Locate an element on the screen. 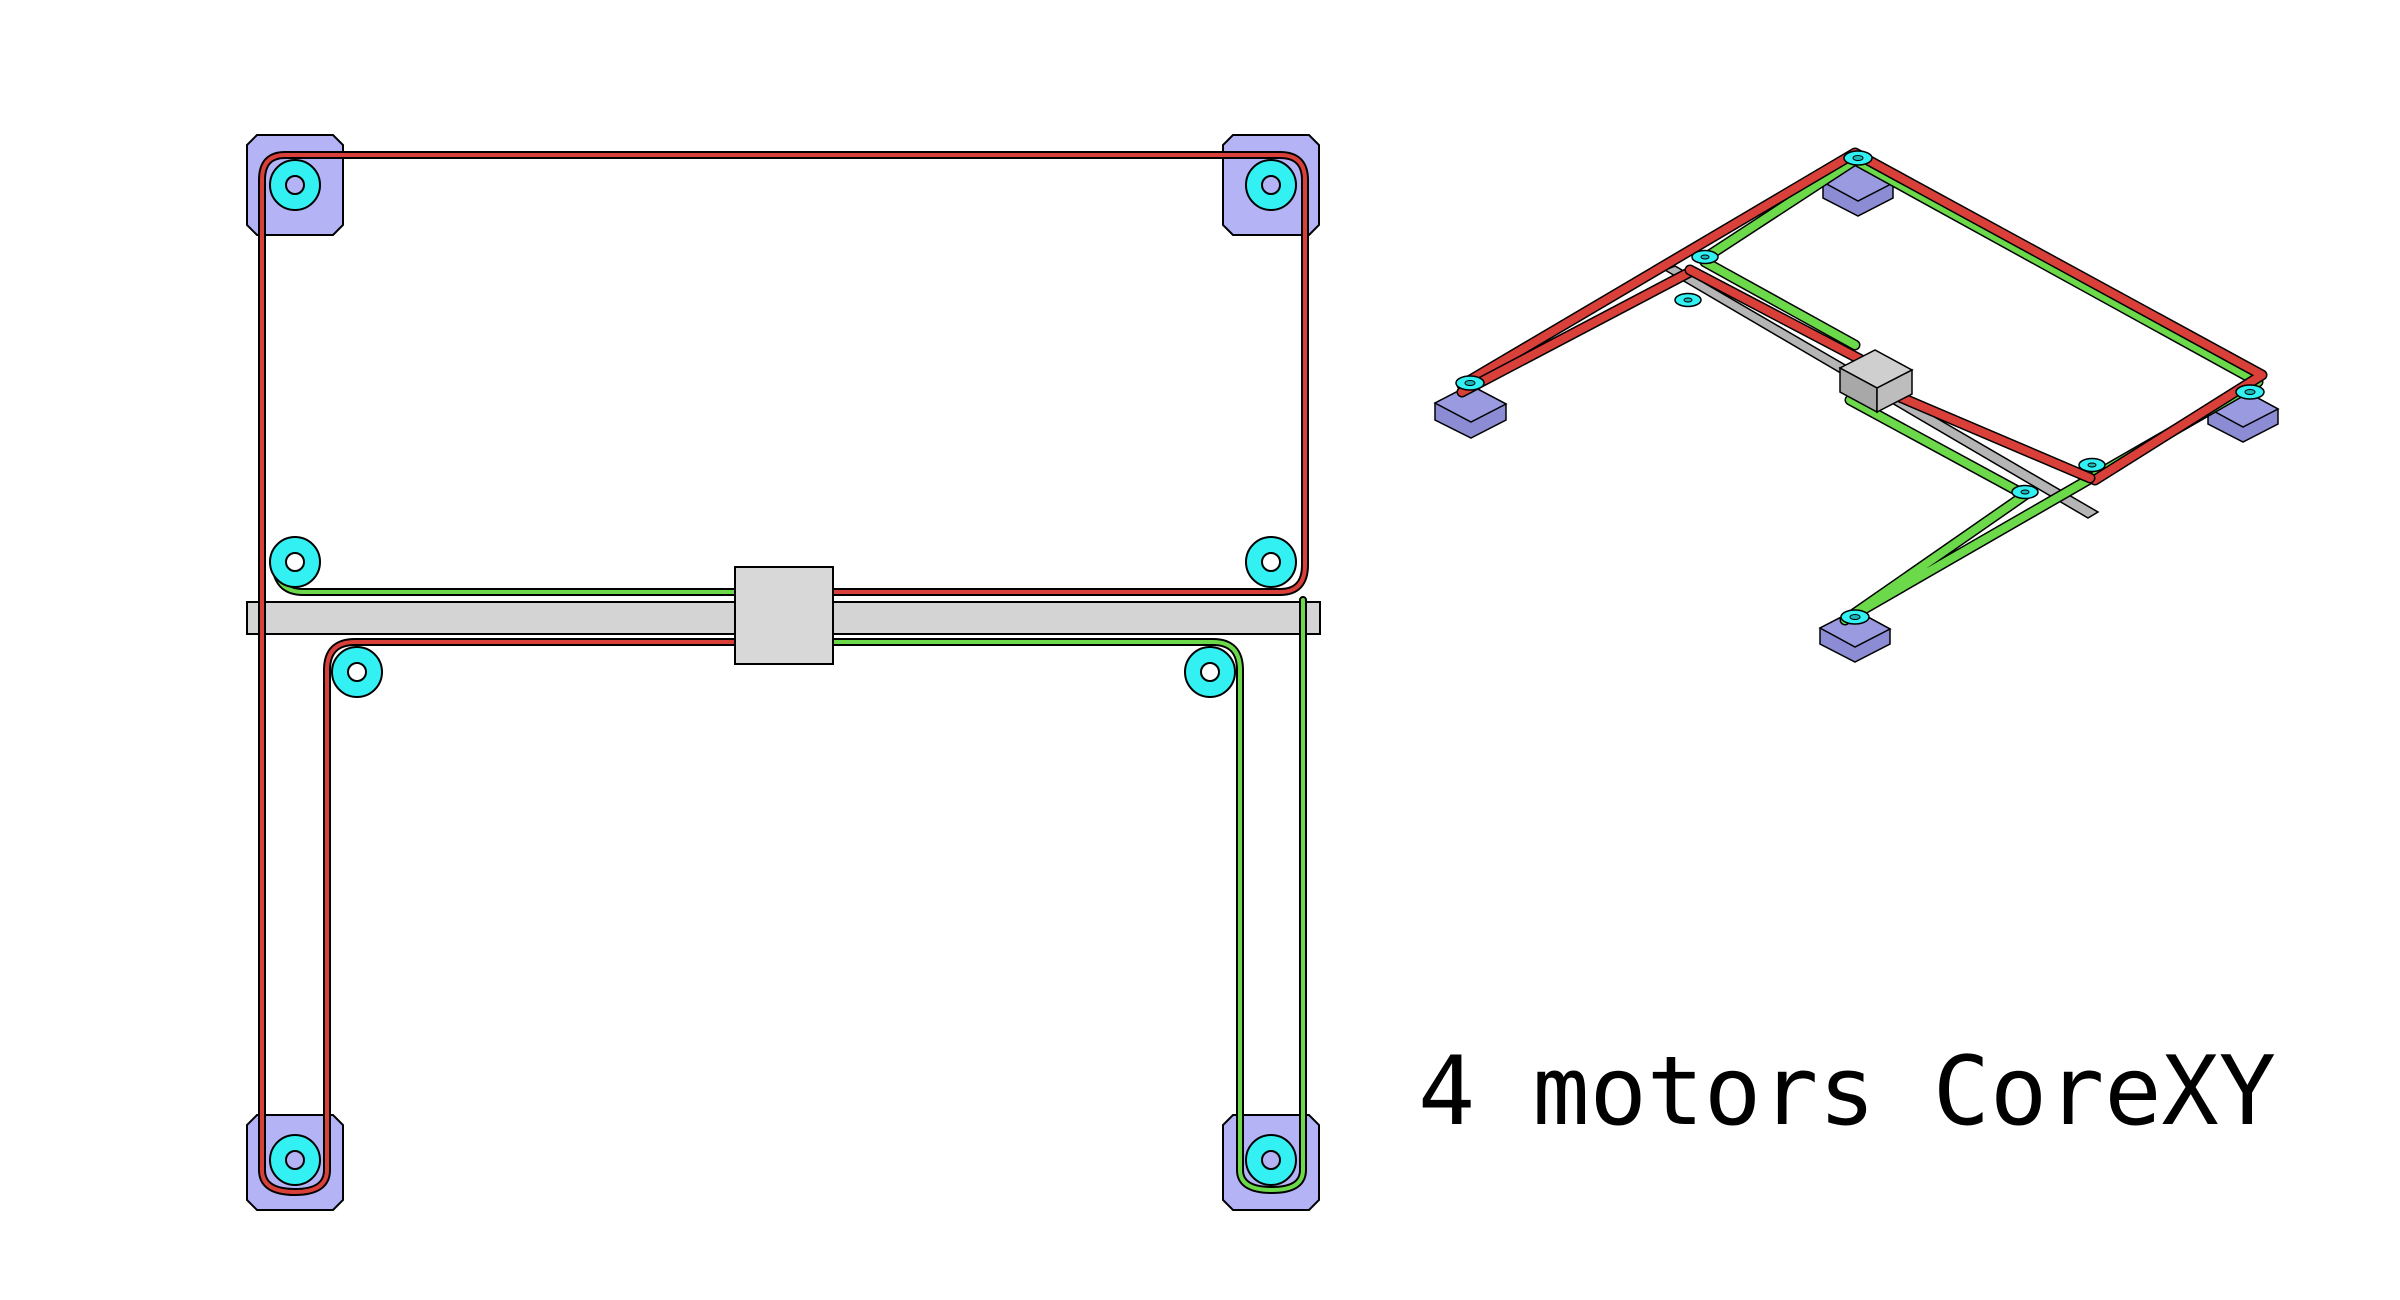 This screenshot has height=1300, width=2400. motor-pulley-bottom-right is located at coordinates (1271, 1160).